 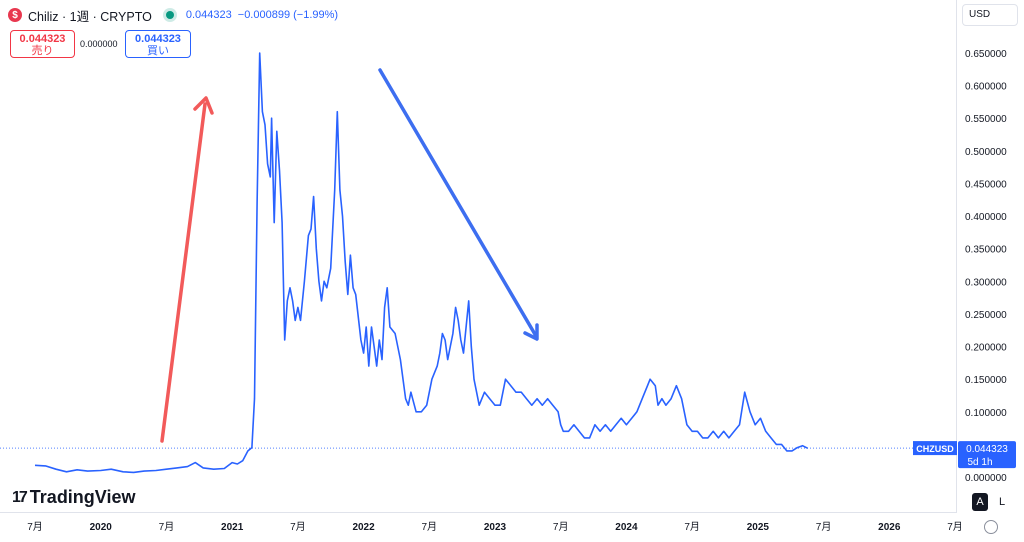 I want to click on uptrend-arrow-head, so click(x=203, y=105).